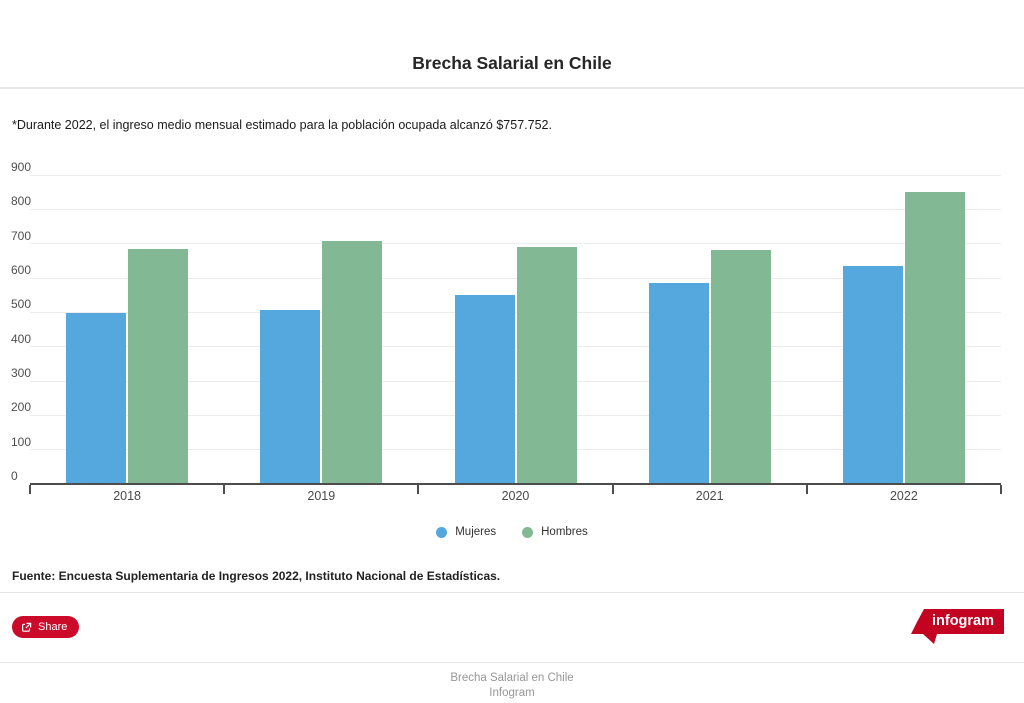 This screenshot has width=1024, height=703. I want to click on page-title: Brecha Salarial en Chile, so click(512, 63).